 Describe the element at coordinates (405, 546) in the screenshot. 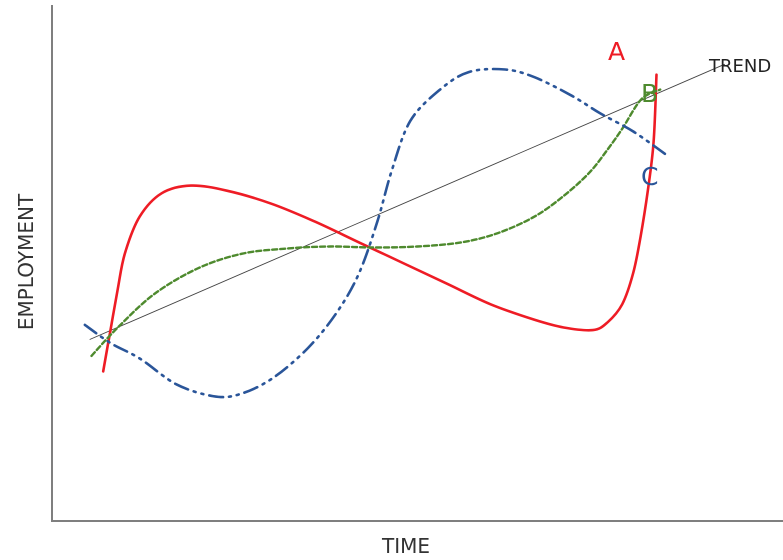

I see `x-axis-title: TIME` at that location.